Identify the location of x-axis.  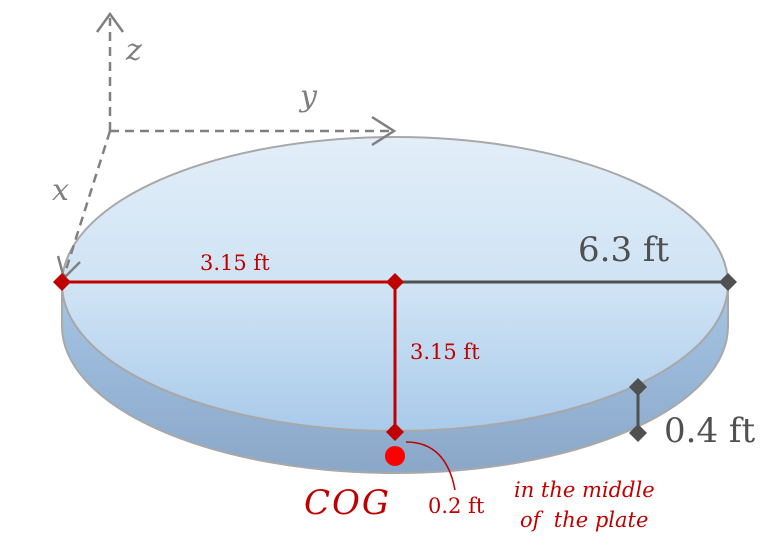
(87, 203).